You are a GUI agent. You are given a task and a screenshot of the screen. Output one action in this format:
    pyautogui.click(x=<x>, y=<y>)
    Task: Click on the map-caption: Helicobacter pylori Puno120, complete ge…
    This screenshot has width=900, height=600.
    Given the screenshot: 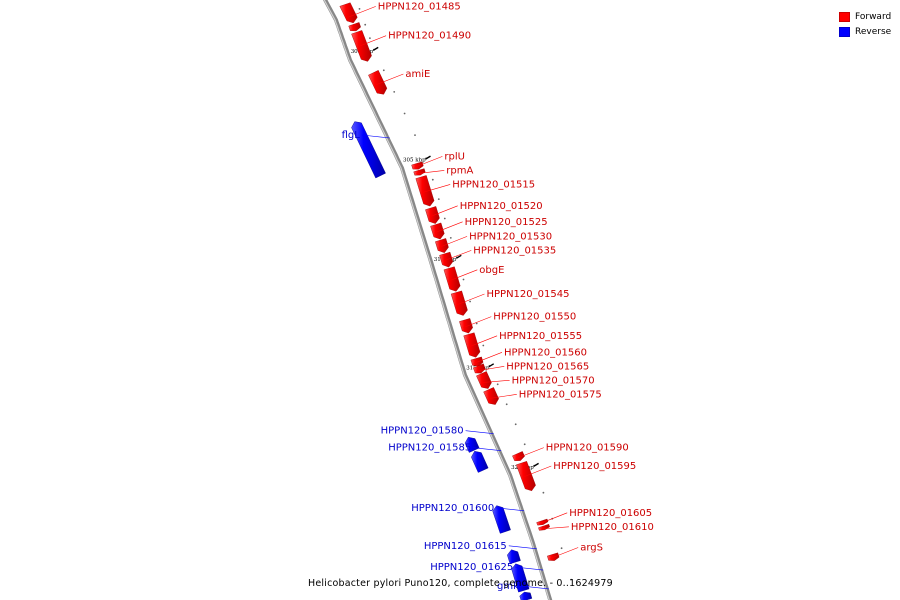 What is the action you would take?
    pyautogui.click(x=460, y=583)
    